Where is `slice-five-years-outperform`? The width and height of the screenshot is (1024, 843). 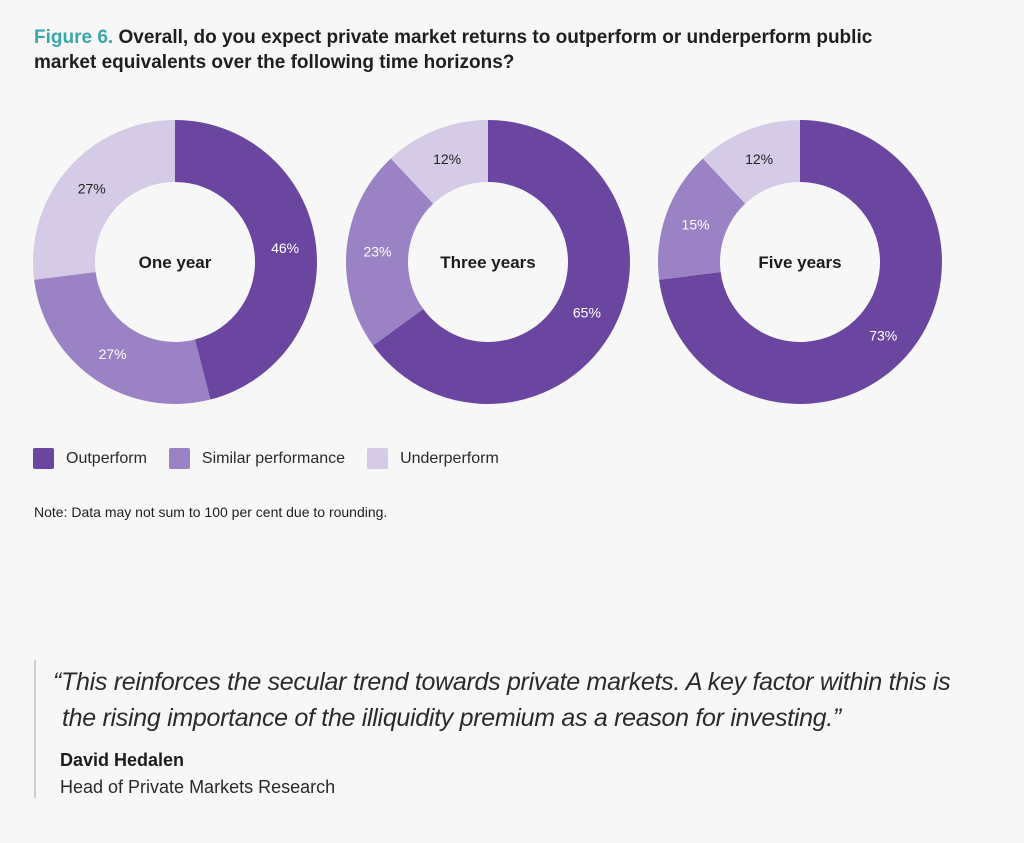 slice-five-years-outperform is located at coordinates (800, 262).